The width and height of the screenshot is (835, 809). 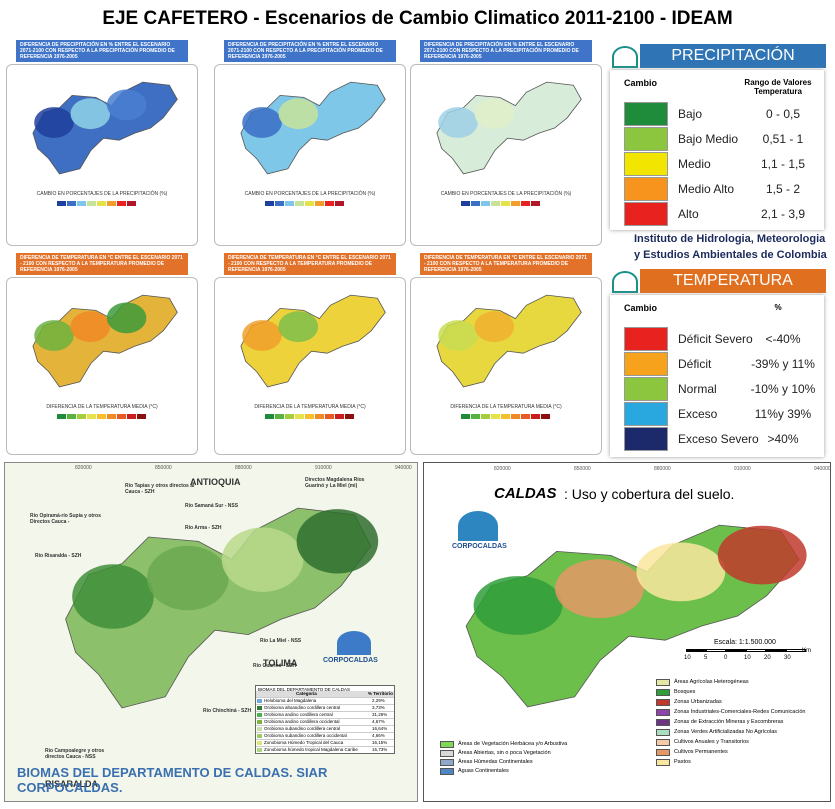 What do you see at coordinates (378, 735) in the screenshot?
I see `row-percent: 4,66%` at bounding box center [378, 735].